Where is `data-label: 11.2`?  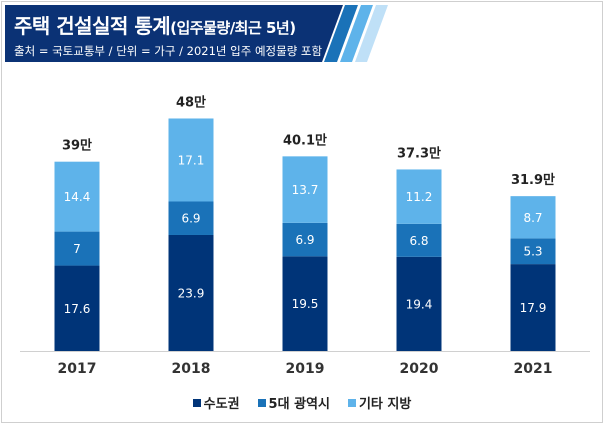 data-label: 11.2 is located at coordinates (419, 197).